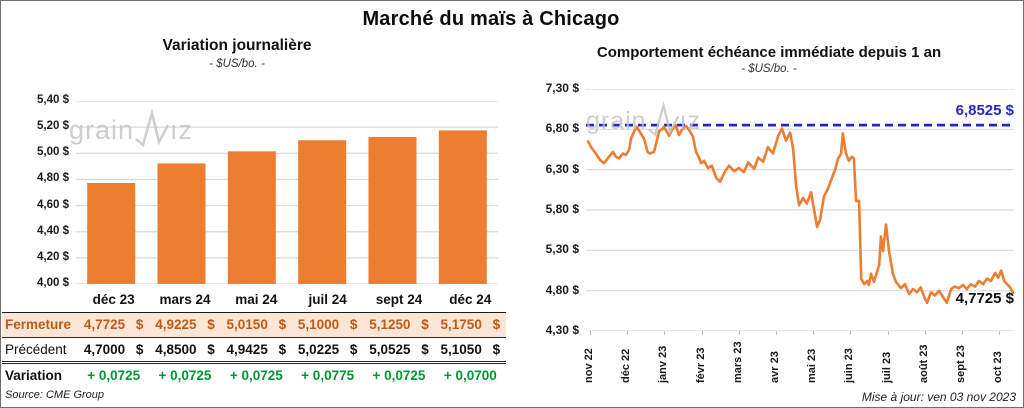  Describe the element at coordinates (769, 69) in the screenshot. I see `line-chart-subtitle: - $US/bo. -` at that location.